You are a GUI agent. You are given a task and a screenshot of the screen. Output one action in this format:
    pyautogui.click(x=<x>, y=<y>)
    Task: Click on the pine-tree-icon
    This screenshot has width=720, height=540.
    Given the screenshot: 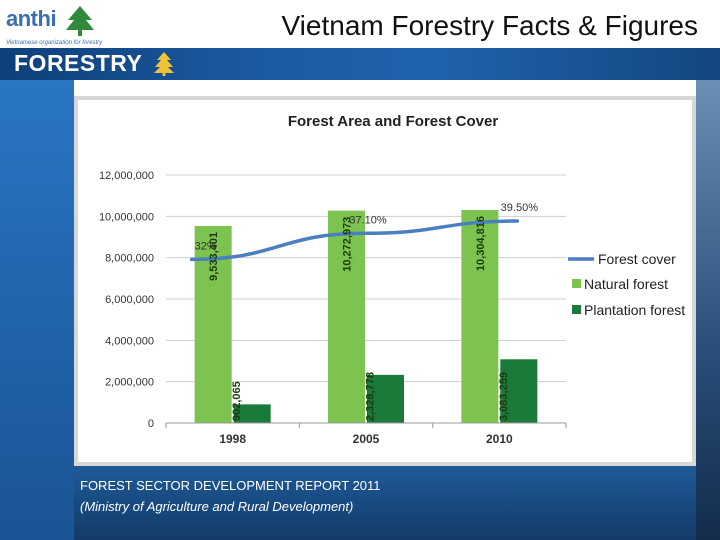 What is the action you would take?
    pyautogui.click(x=164, y=64)
    